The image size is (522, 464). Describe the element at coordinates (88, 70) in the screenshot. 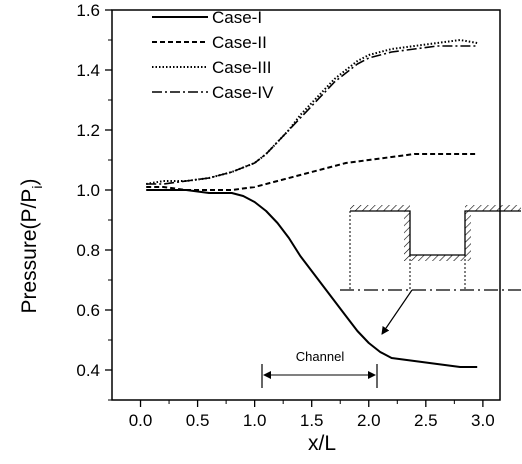

I see `y-tick-label: 1.4` at that location.